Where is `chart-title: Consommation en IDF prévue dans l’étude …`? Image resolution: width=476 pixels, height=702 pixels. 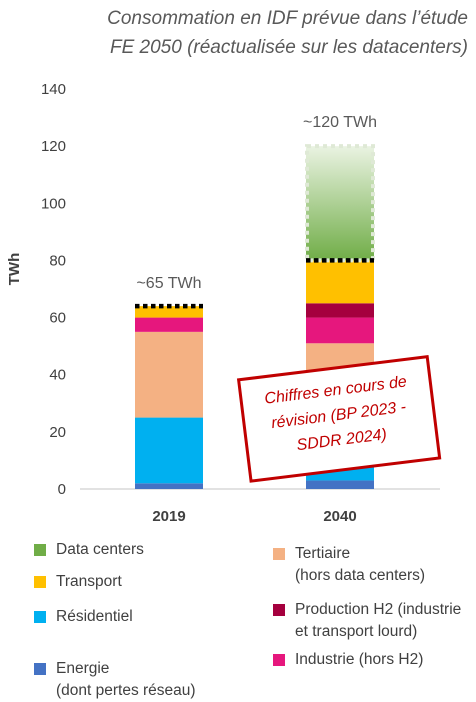
chart-title: Consommation en IDF prévue dans l’étude … is located at coordinates (238, 33).